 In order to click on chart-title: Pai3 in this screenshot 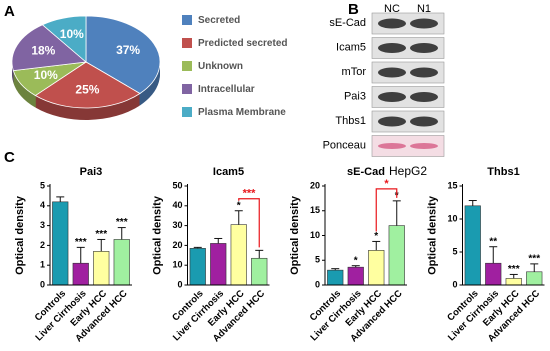, I will do `click(91, 172)`.